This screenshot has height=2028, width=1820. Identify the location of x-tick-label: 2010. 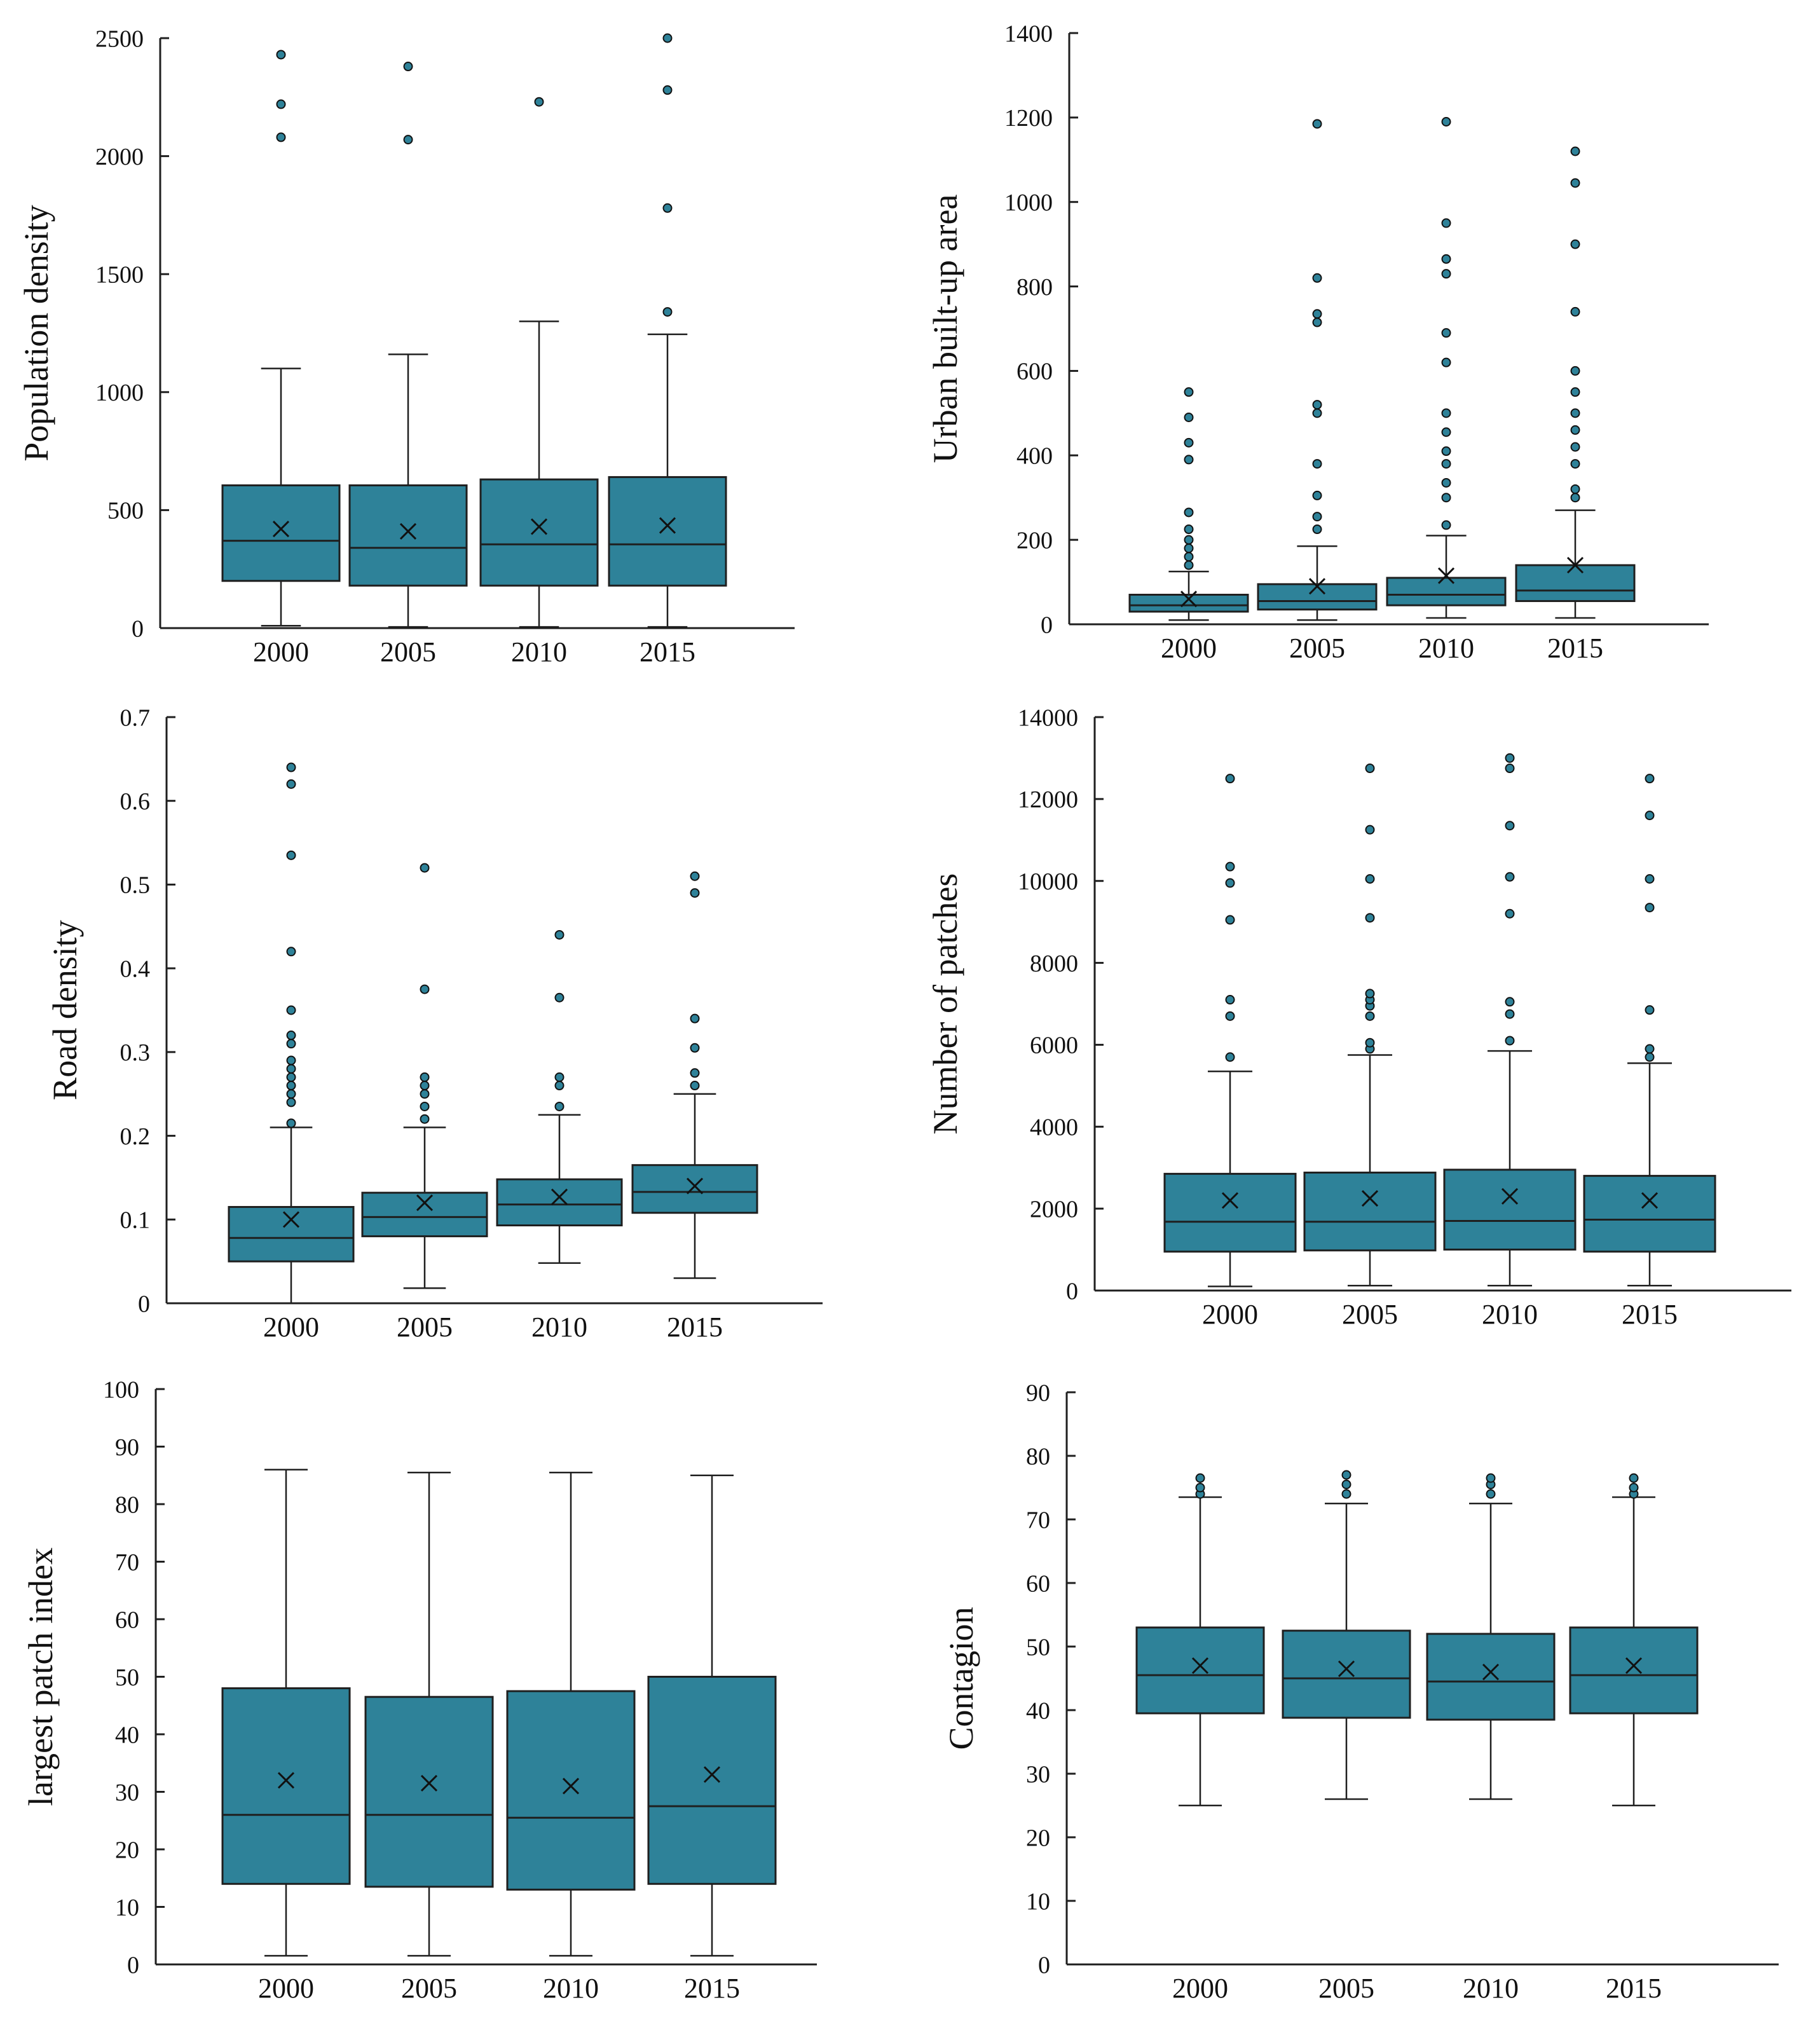
(1491, 1988).